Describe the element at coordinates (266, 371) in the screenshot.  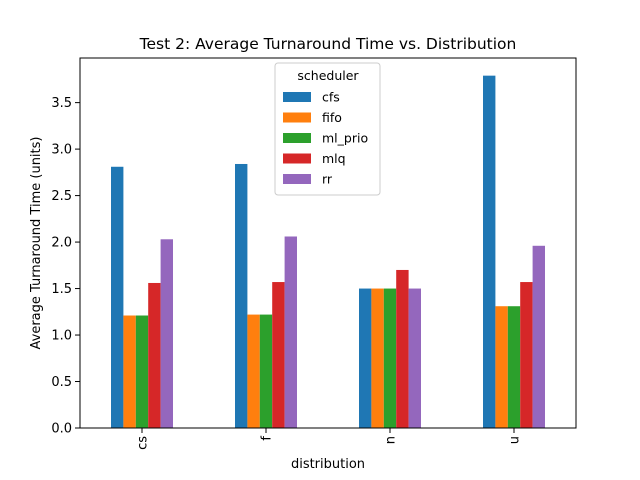
I see `bar-ml_prio-f` at that location.